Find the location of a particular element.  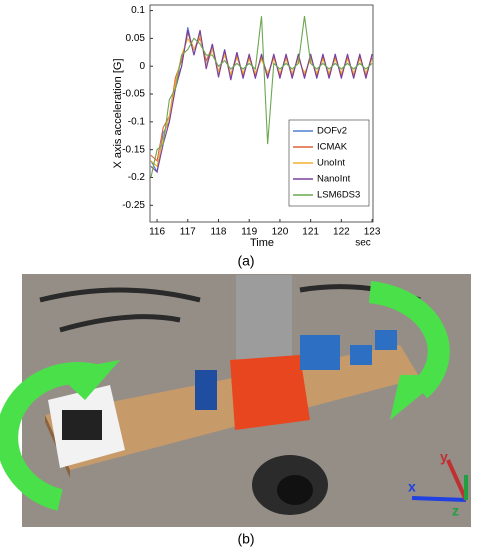

x-tick-label: 121 is located at coordinates (310, 232).